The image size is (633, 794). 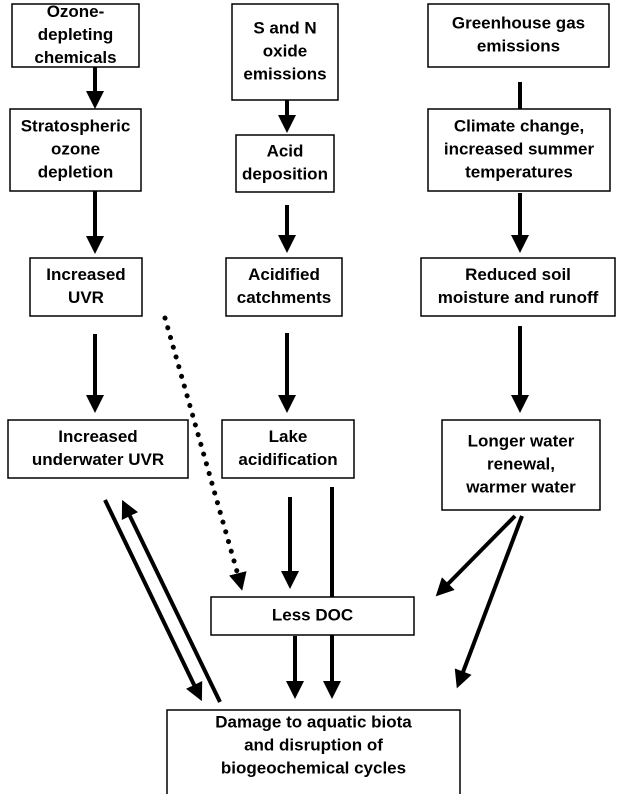 What do you see at coordinates (76, 125) in the screenshot?
I see `node-label: Stratospheric` at bounding box center [76, 125].